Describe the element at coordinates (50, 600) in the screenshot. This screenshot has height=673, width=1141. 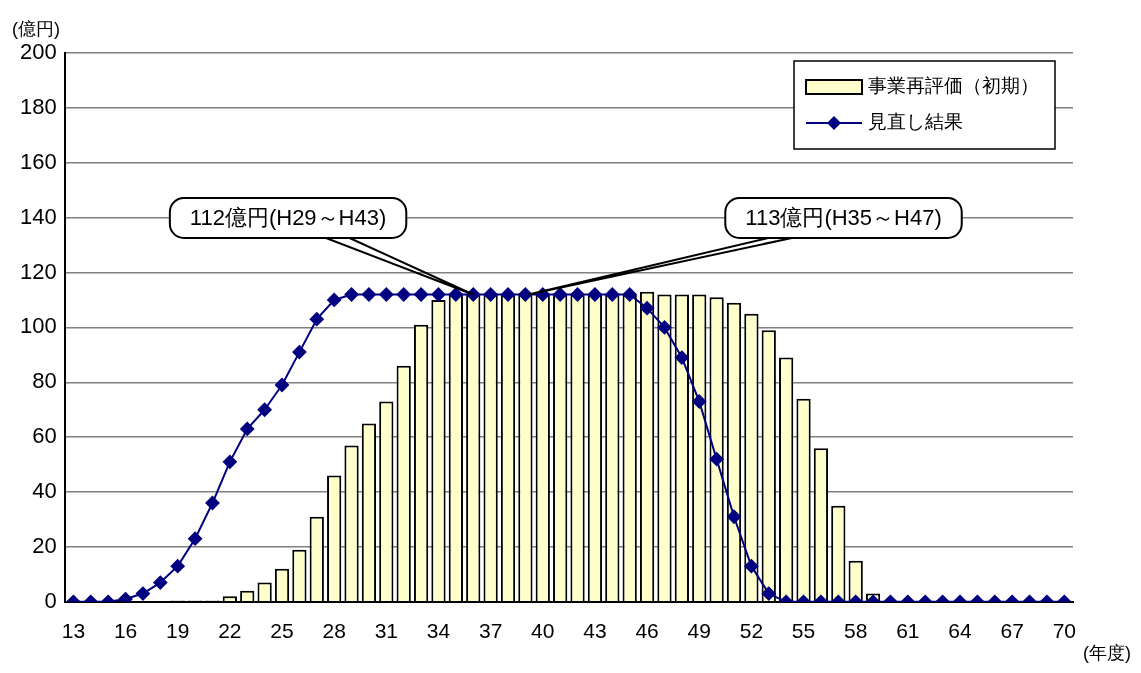
I see `y-tick-label: 0` at that location.